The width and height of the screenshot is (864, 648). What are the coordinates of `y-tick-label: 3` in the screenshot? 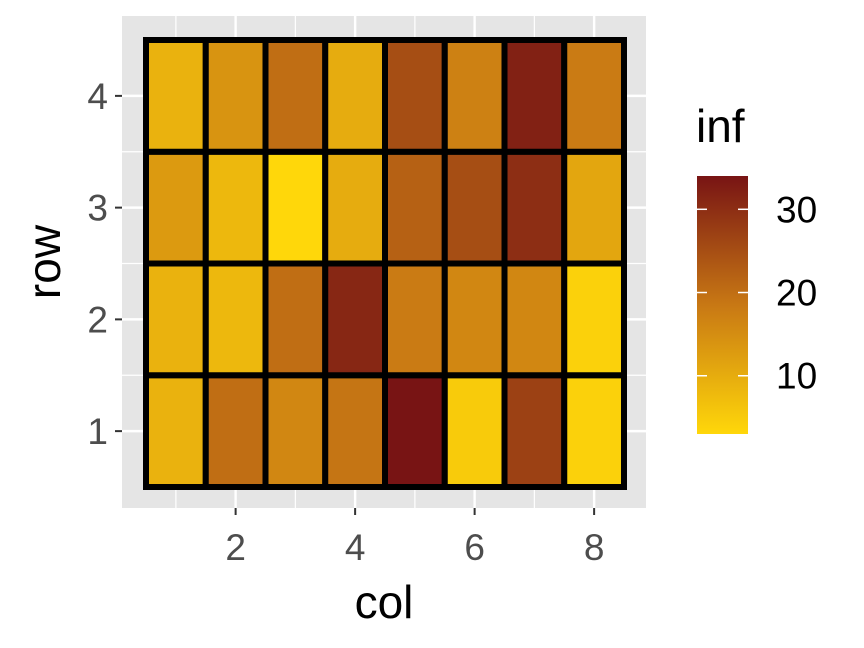 It's located at (97, 208).